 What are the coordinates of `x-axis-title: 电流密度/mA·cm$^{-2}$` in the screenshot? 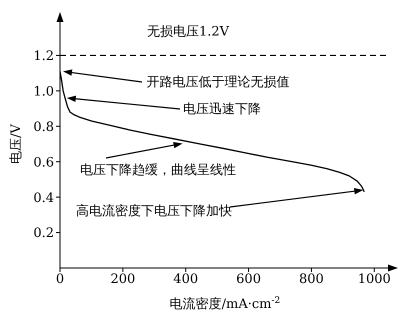 It's located at (225, 304).